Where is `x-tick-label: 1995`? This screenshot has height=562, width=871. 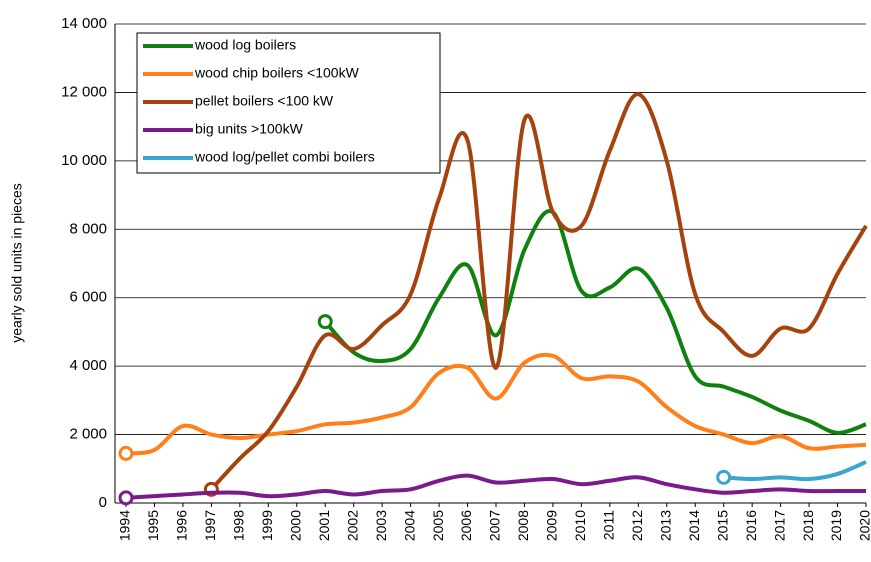
x-tick-label: 1995 is located at coordinates (153, 525).